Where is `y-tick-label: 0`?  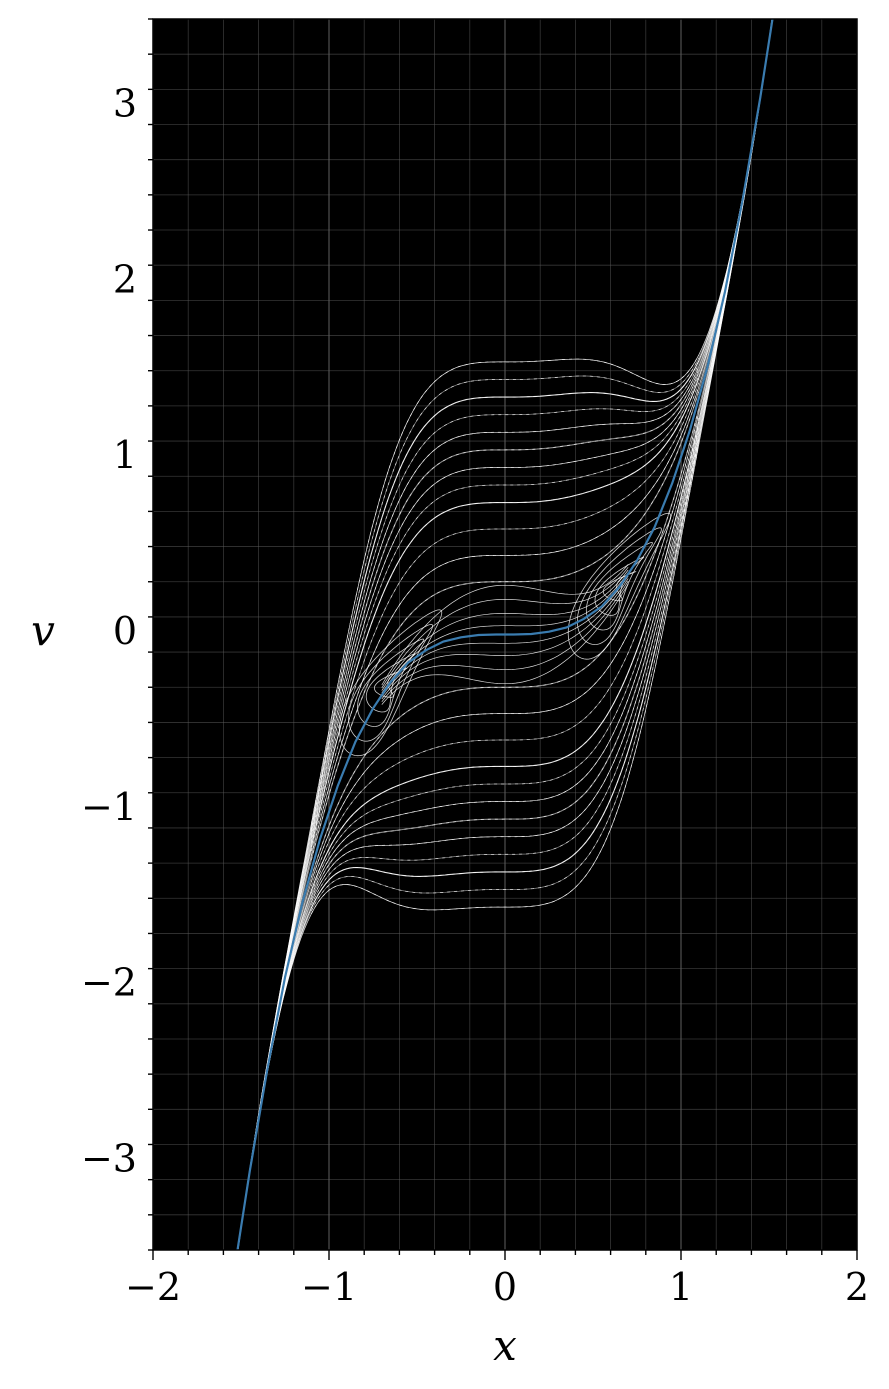 y-tick-label: 0 is located at coordinates (125, 631).